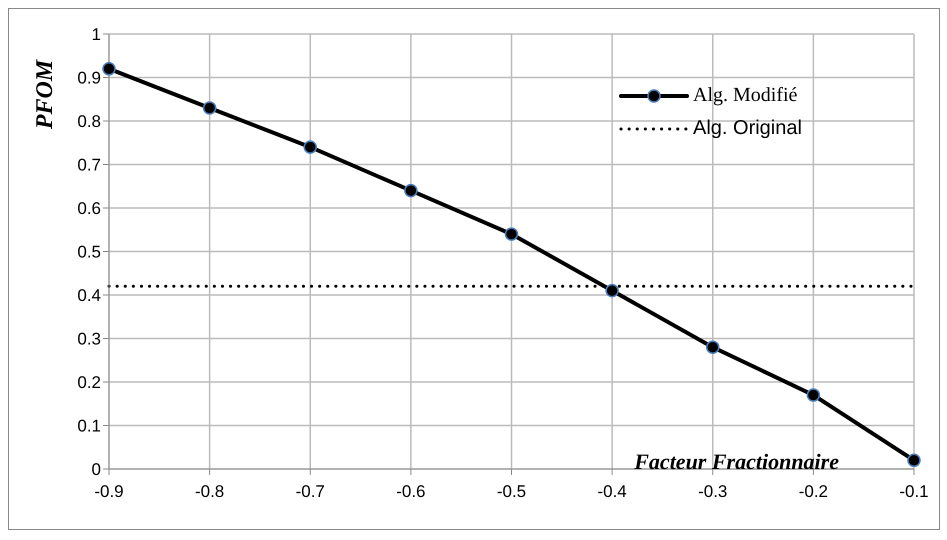 The image size is (947, 540). I want to click on x-tick-label: -0.7, so click(310, 492).